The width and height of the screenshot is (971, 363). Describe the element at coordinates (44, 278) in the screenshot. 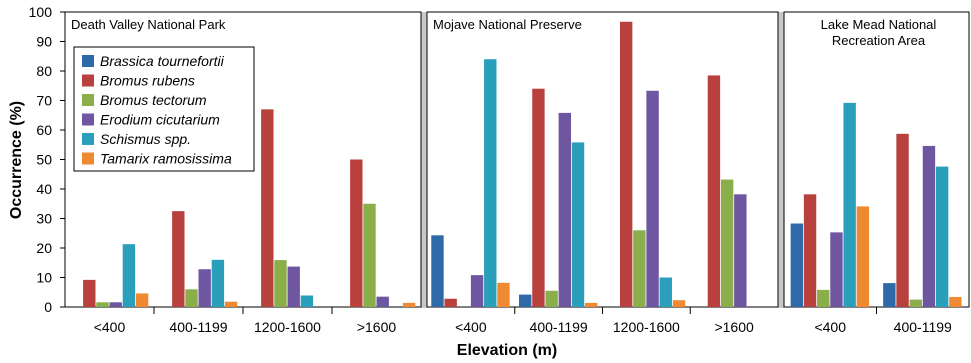

I see `y-tick-label: 10` at that location.